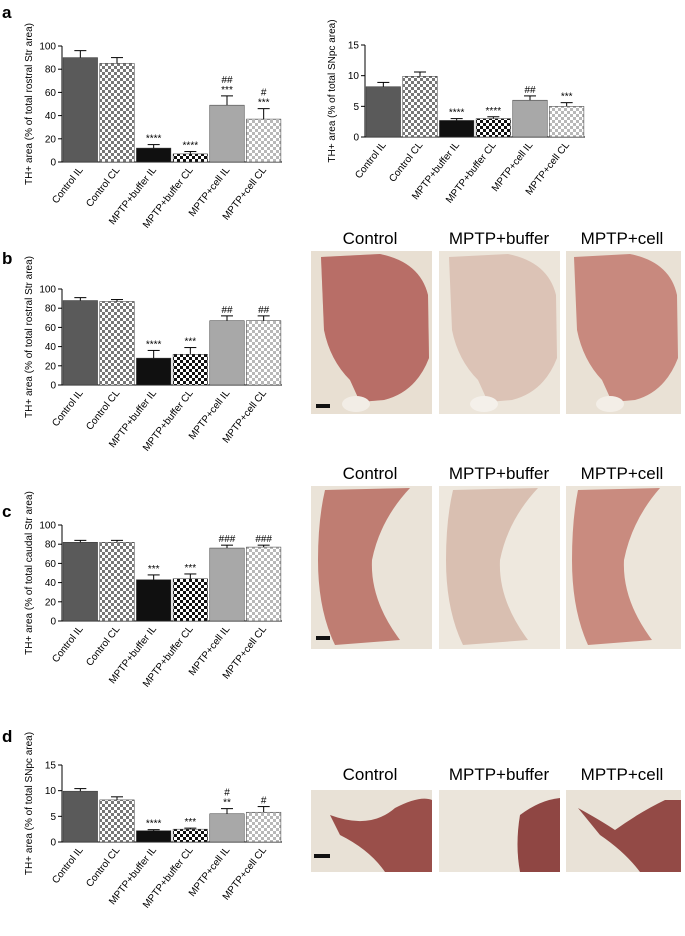 The height and width of the screenshot is (936, 685). Describe the element at coordinates (371, 567) in the screenshot. I see `micrograph-c-control` at that location.